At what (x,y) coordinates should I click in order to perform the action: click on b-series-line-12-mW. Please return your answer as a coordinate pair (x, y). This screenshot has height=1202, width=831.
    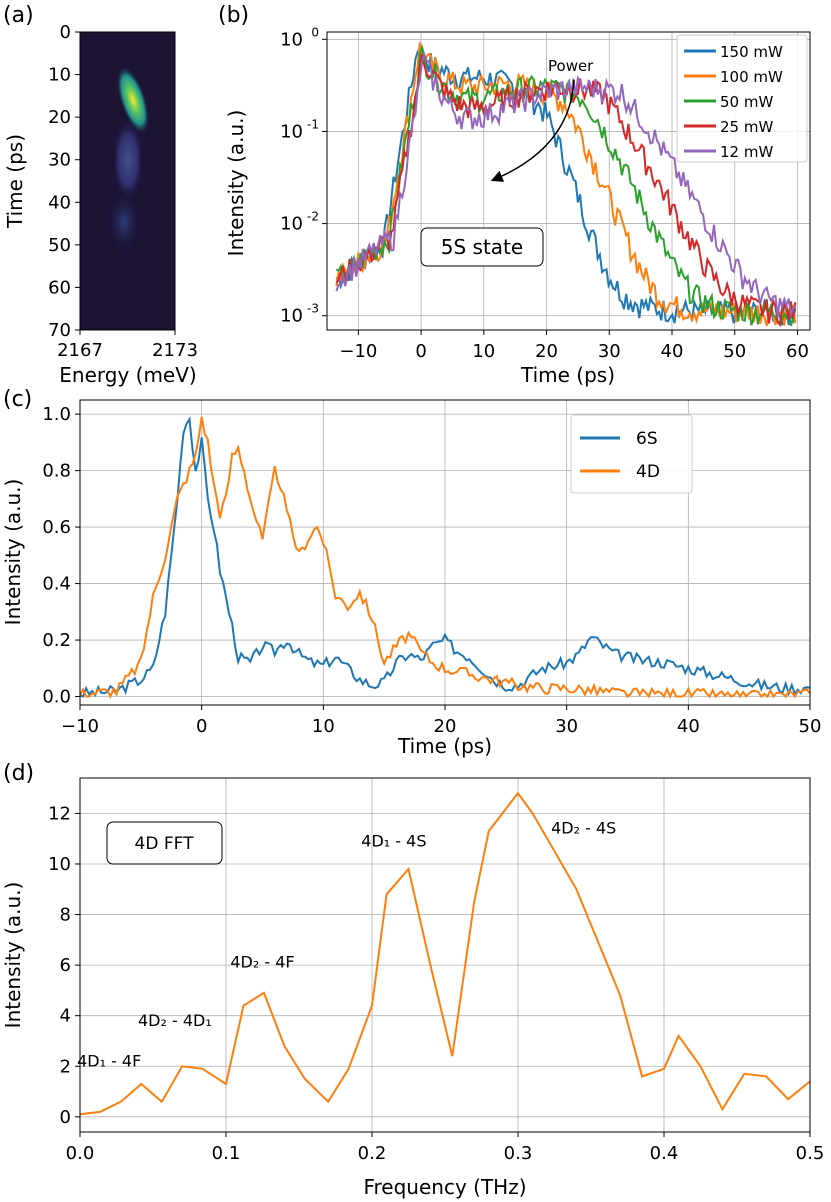
    Looking at the image, I should click on (566, 184).